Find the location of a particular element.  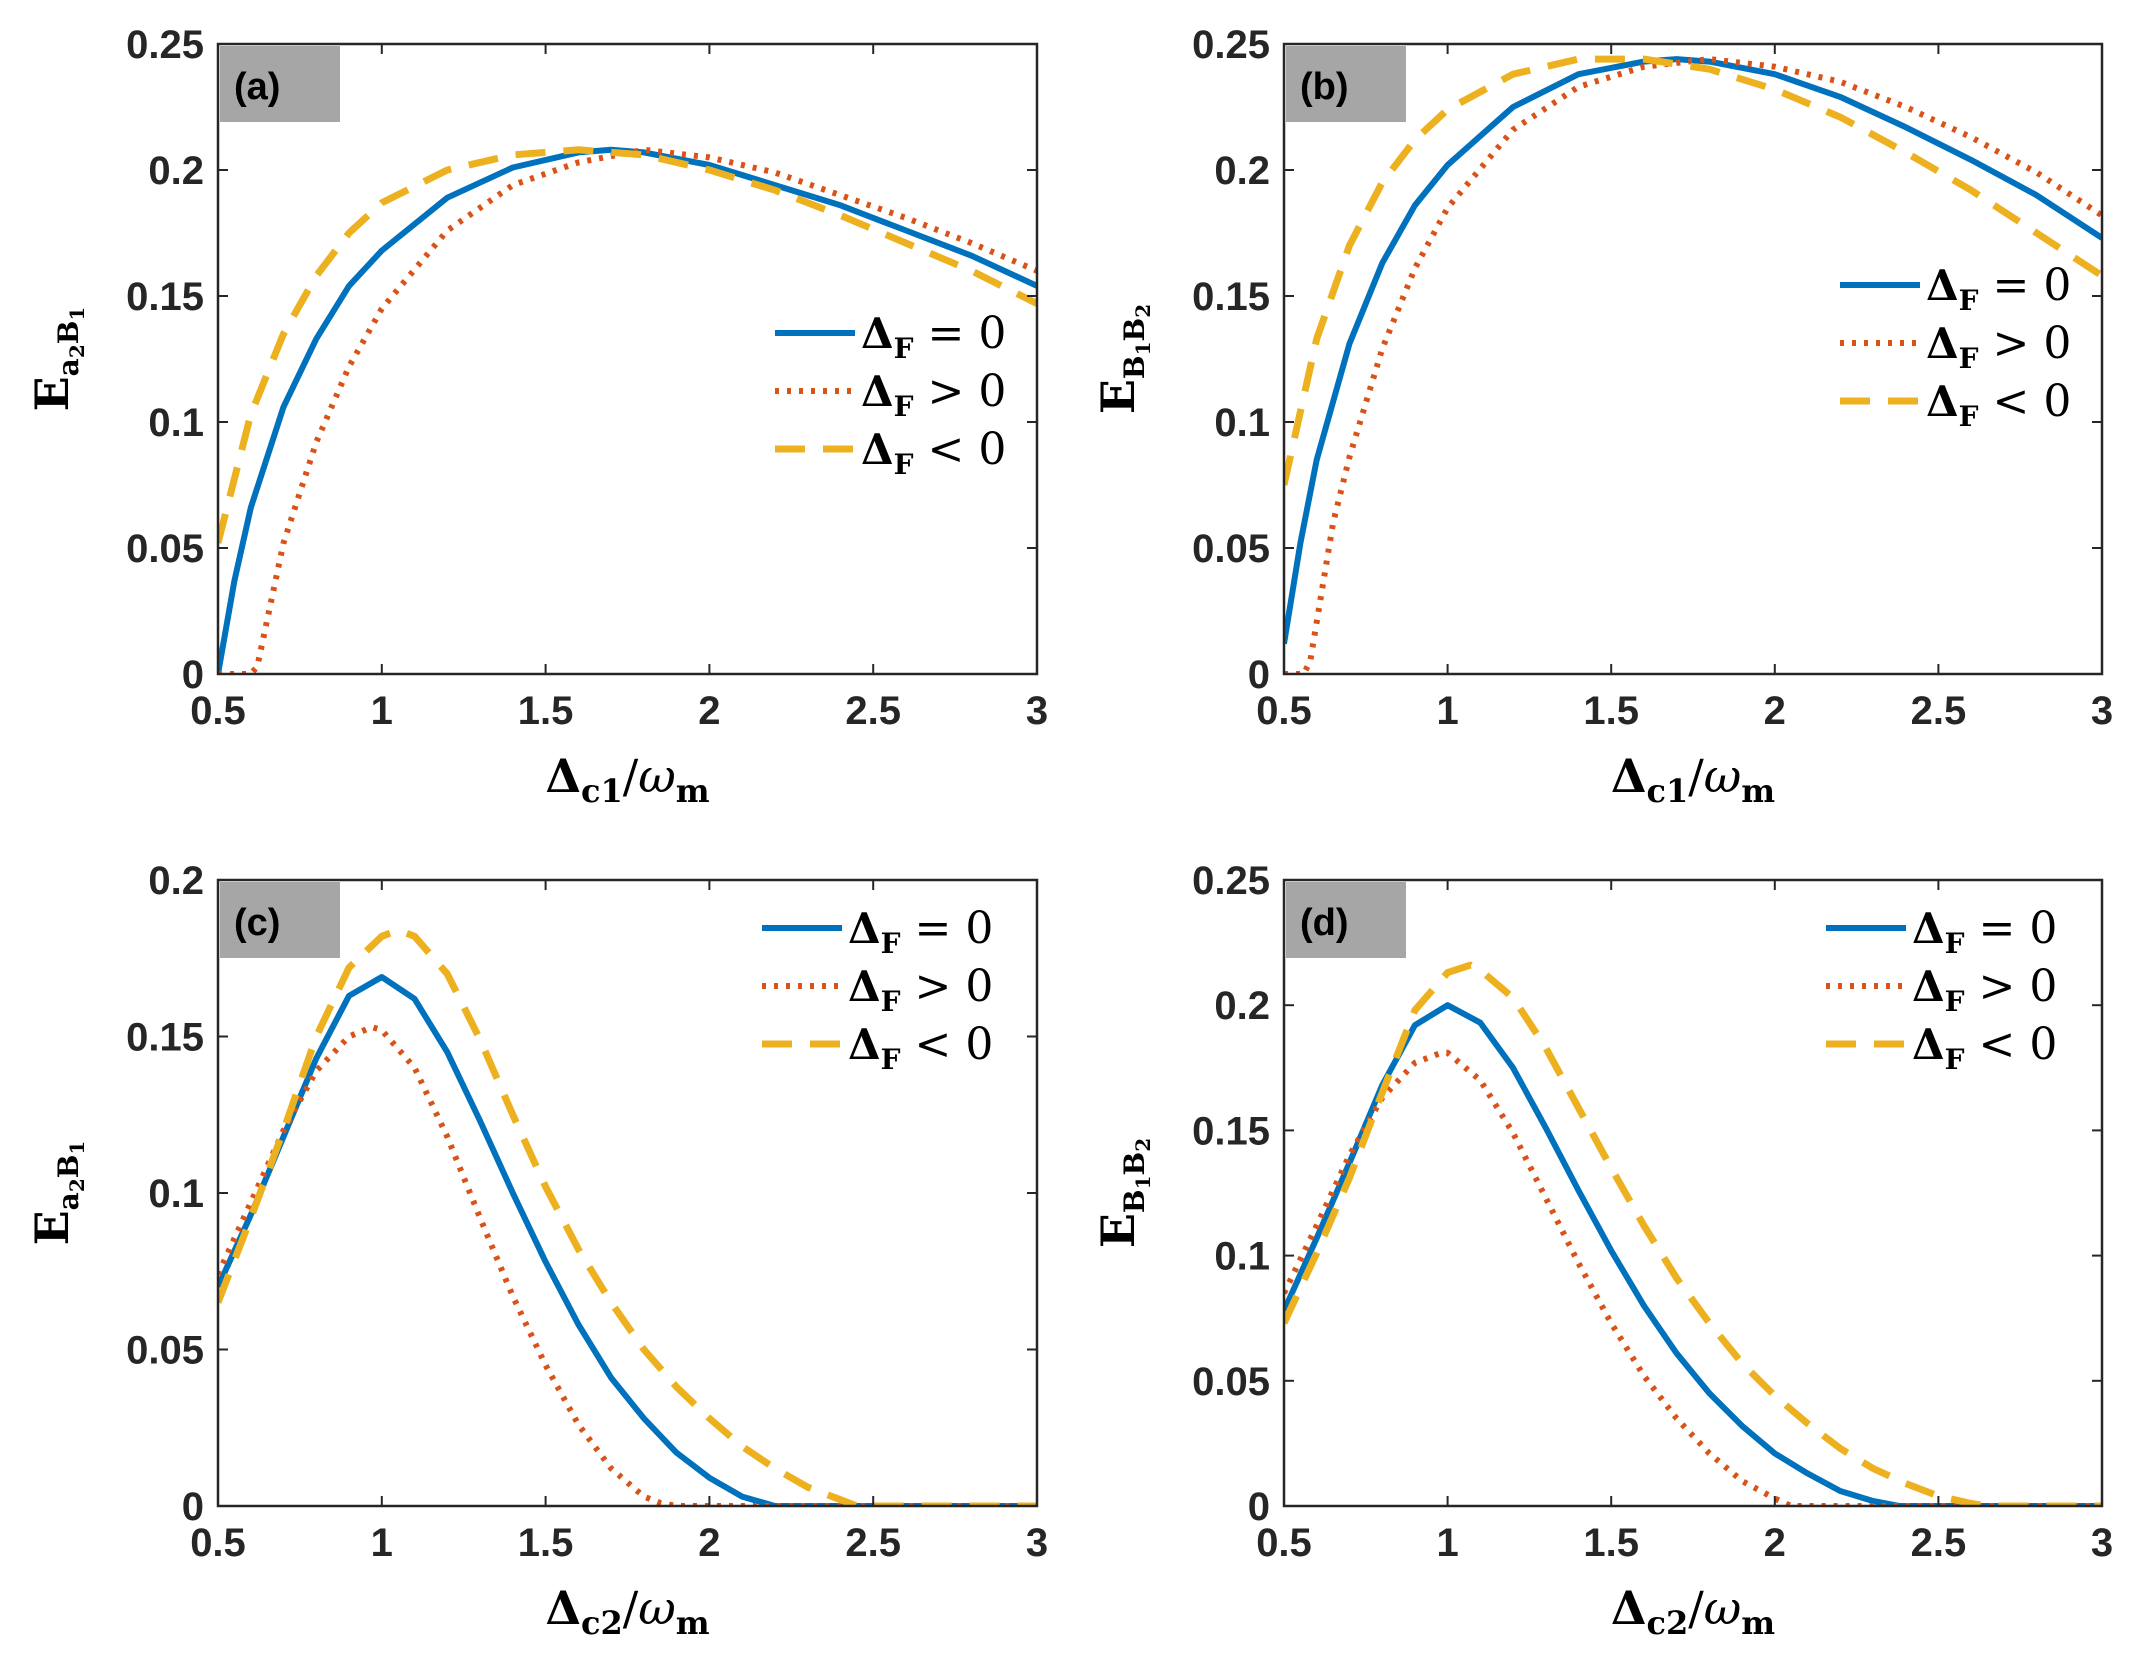

panel-label-text: (a) is located at coordinates (257, 87).